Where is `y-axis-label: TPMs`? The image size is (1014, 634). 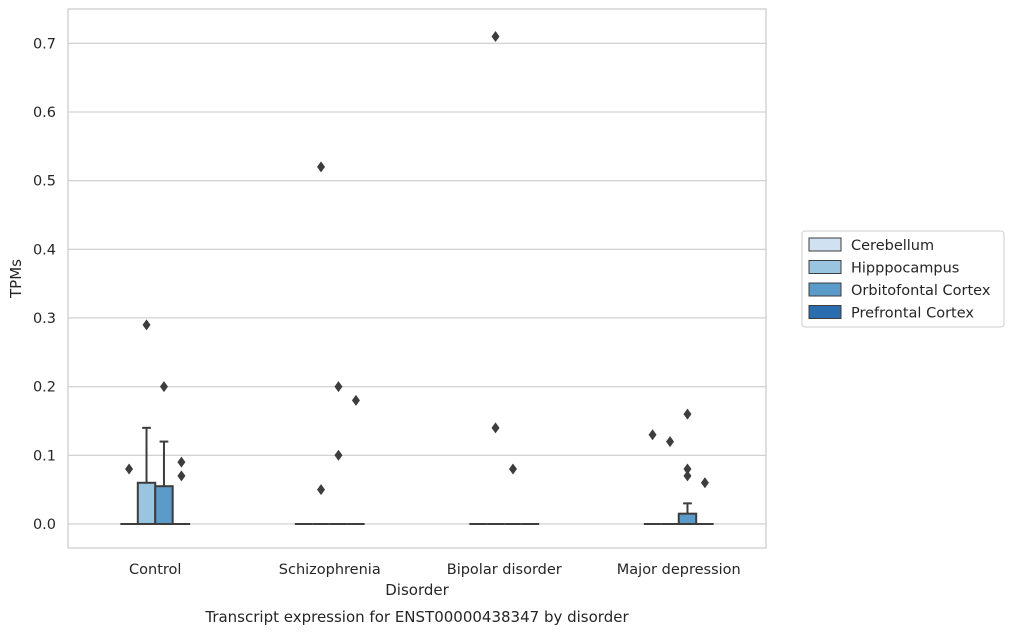 y-axis-label: TPMs is located at coordinates (16, 279).